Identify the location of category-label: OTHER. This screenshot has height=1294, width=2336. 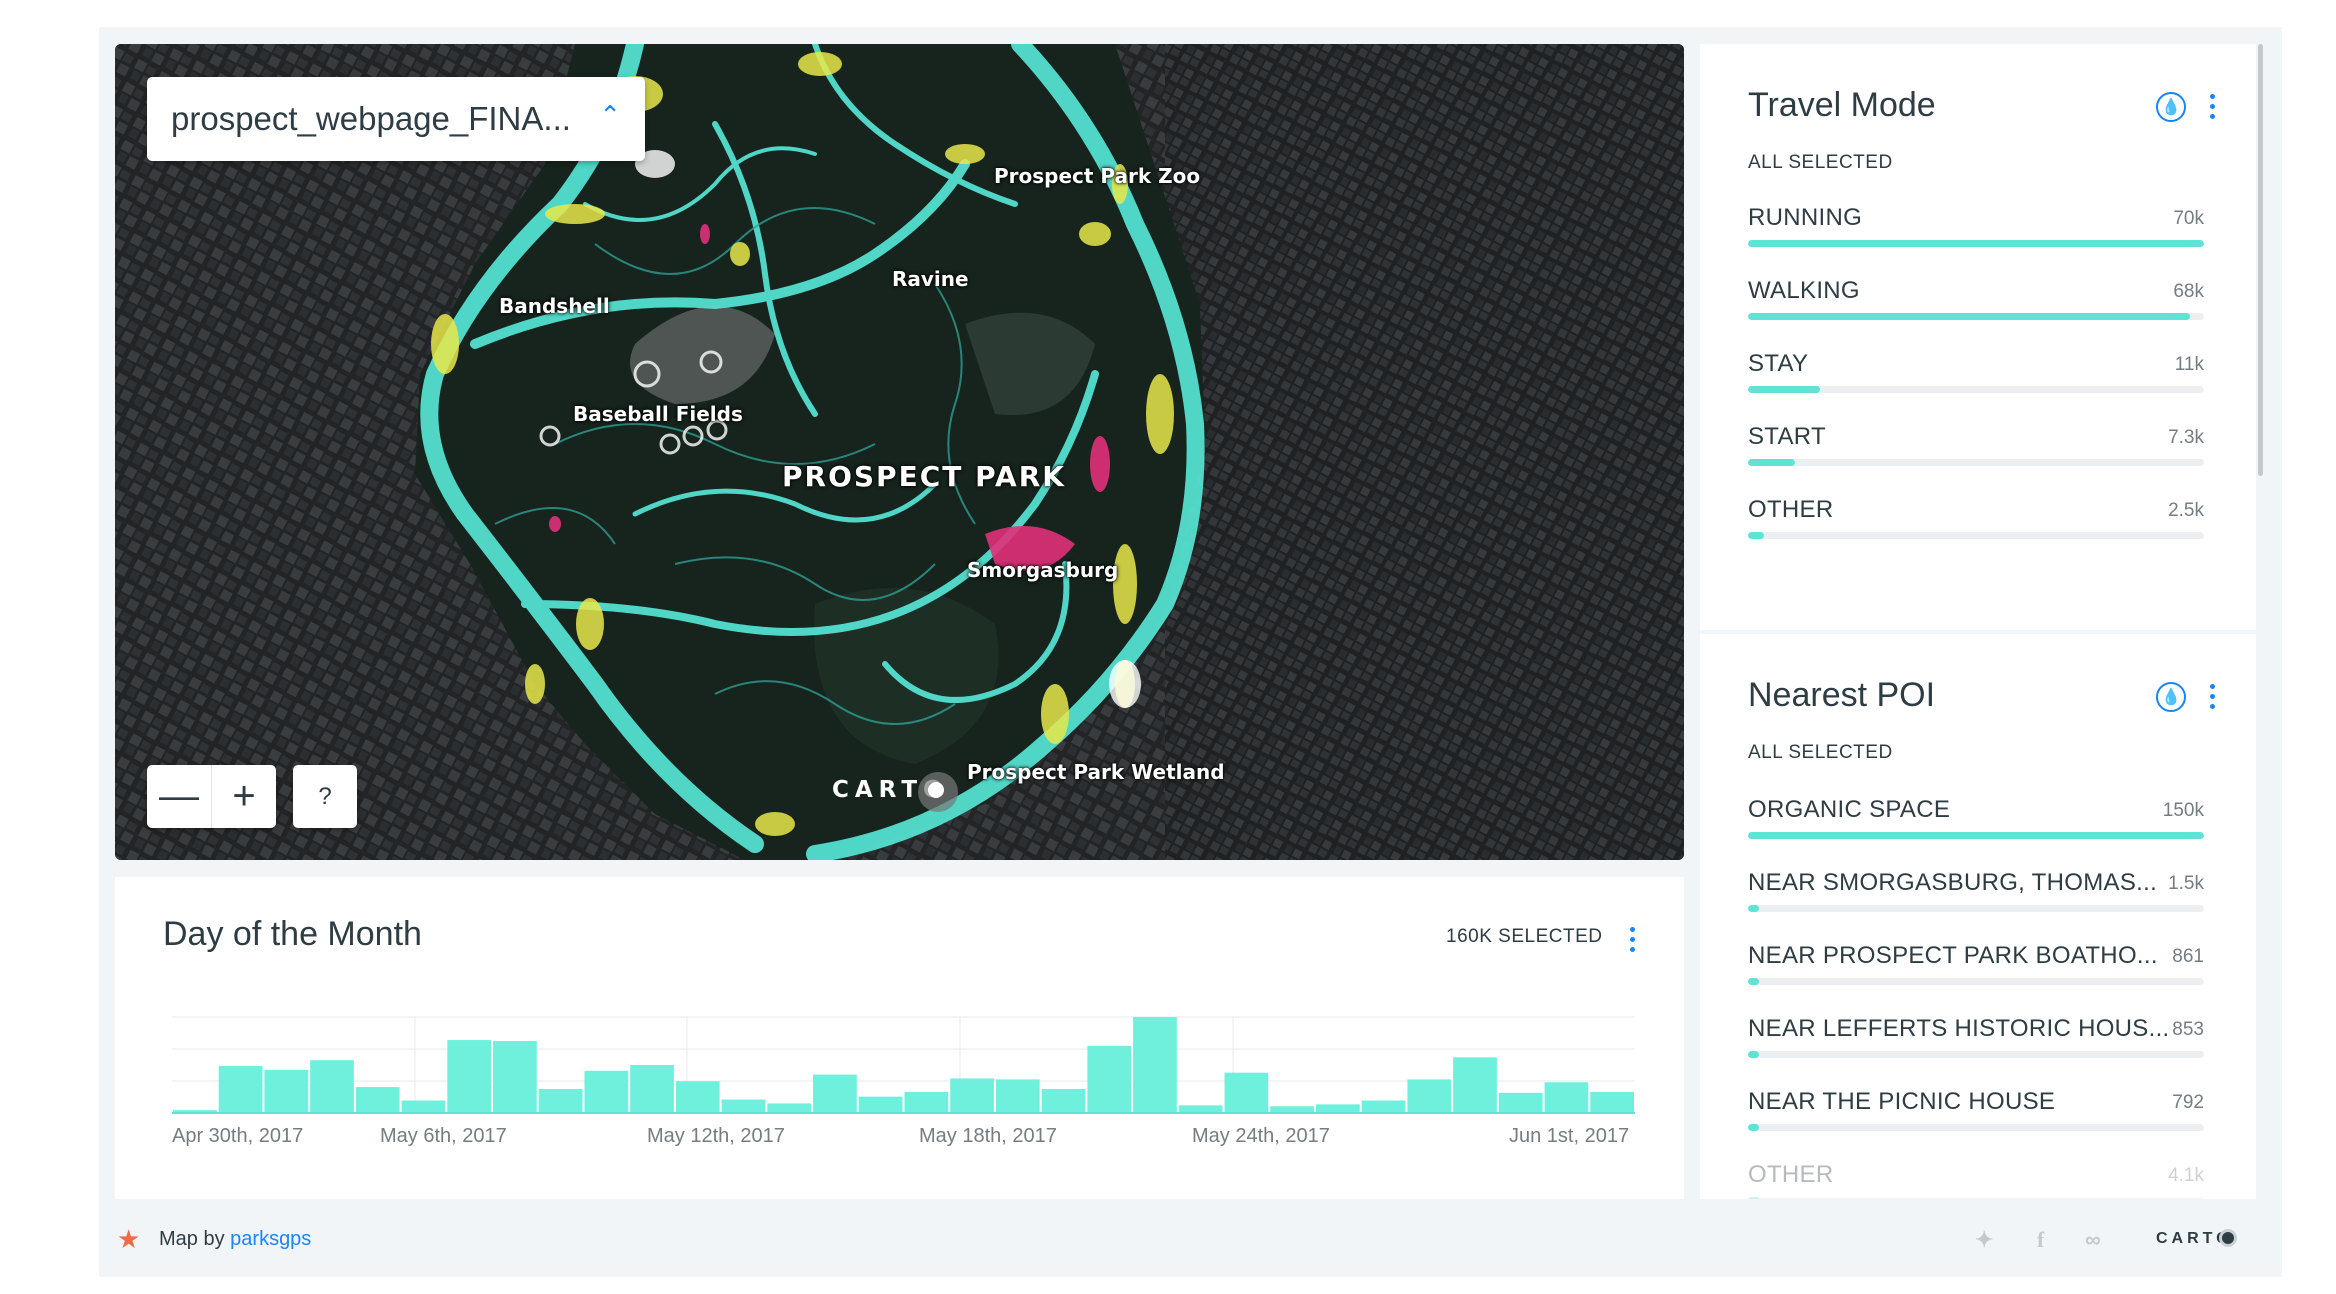
(1791, 1174).